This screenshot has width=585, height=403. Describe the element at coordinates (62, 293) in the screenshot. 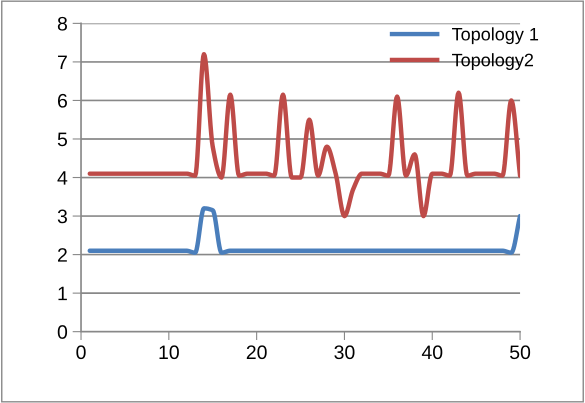

I see `y-tick-label: 1` at that location.